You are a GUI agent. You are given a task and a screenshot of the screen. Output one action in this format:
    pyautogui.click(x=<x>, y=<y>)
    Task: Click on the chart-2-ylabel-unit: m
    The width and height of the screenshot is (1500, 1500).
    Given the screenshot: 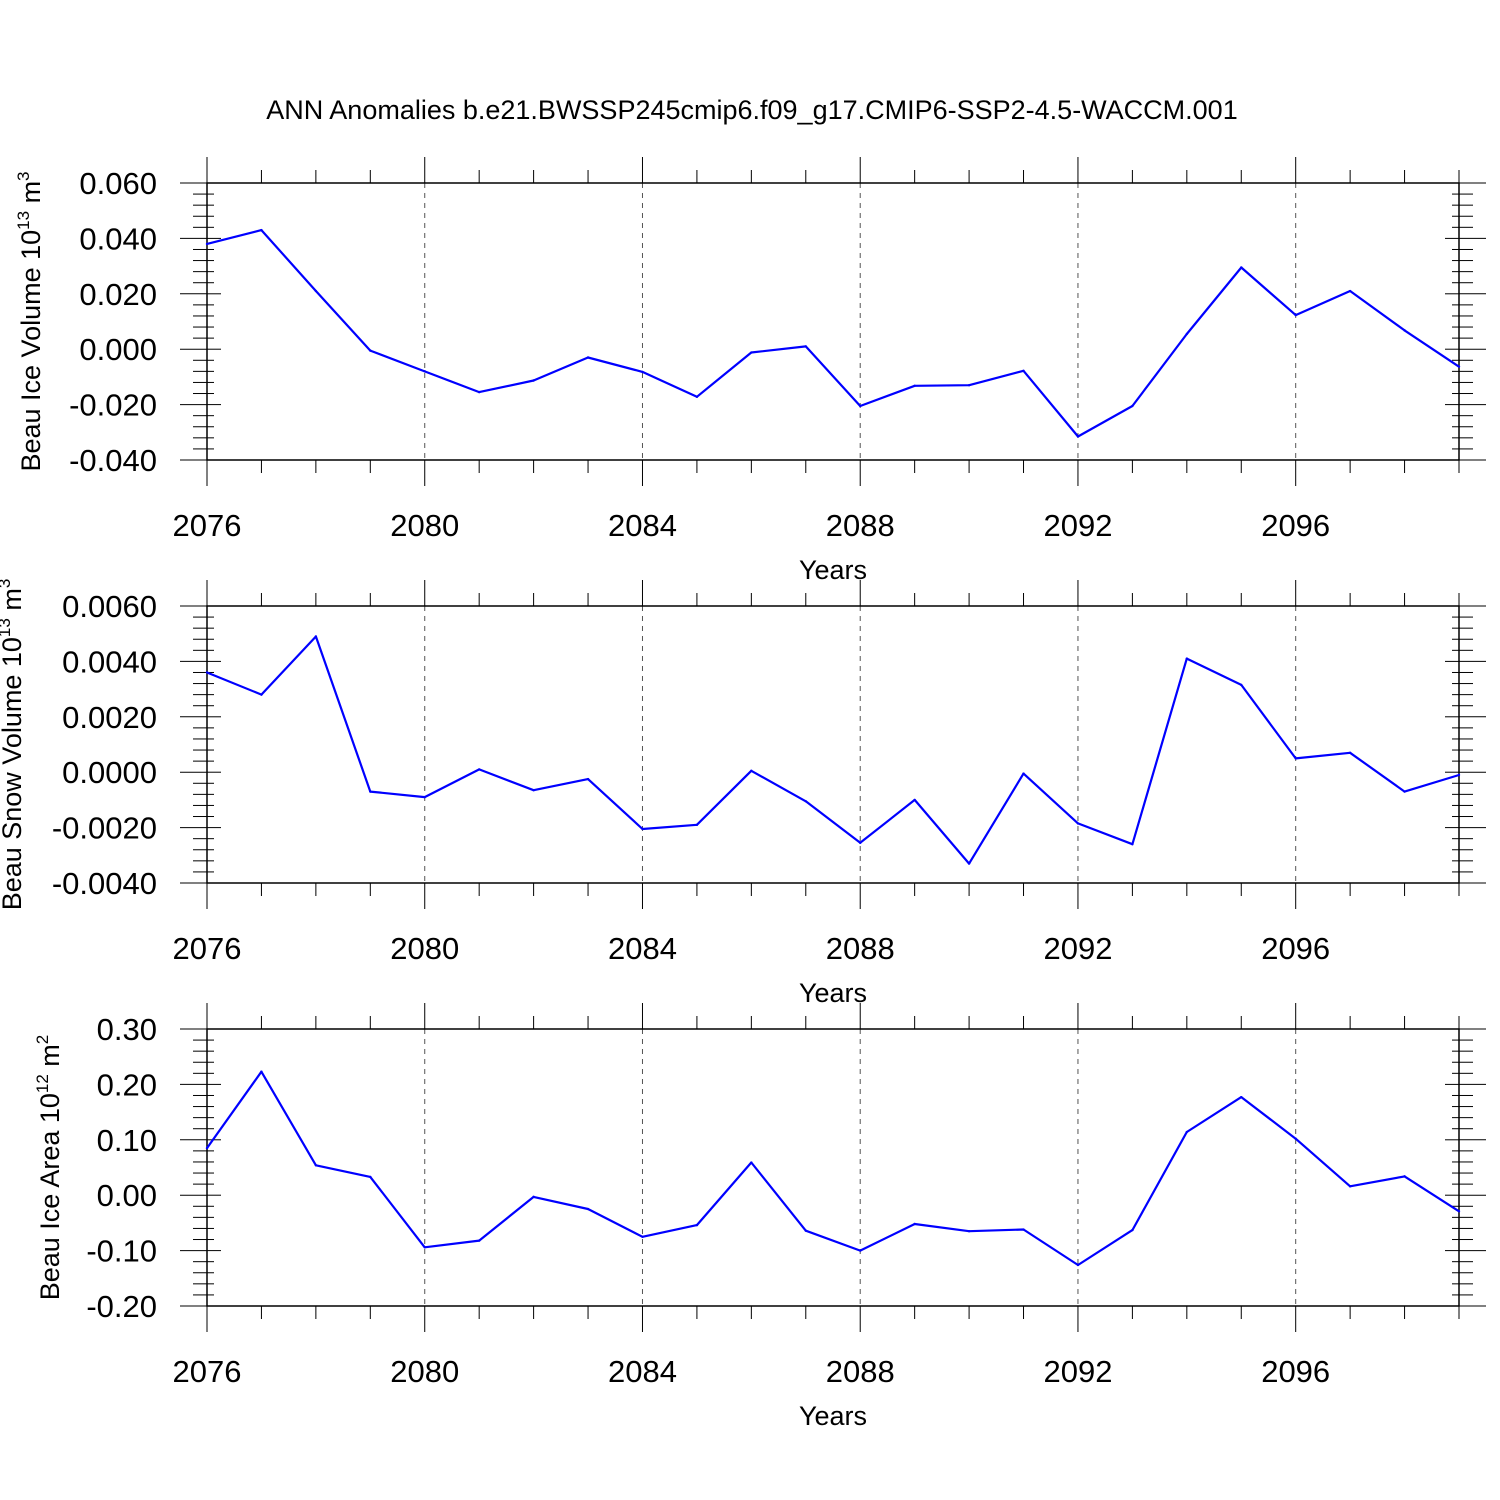 What is the action you would take?
    pyautogui.click(x=13, y=603)
    